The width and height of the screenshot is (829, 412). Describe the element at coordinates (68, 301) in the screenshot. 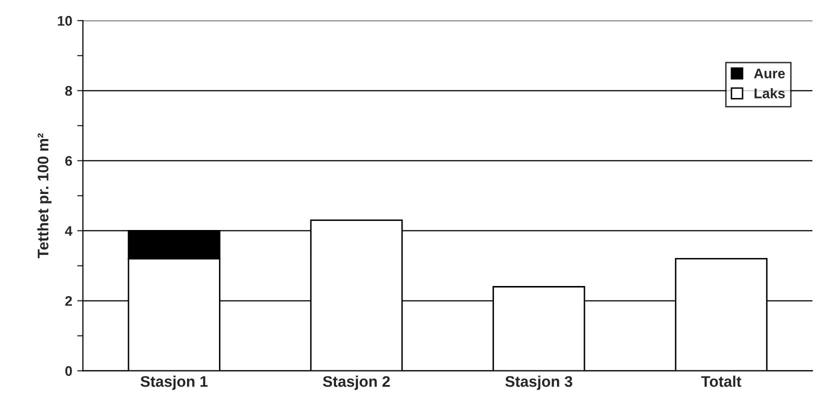

I see `y-tick-label: 2` at that location.